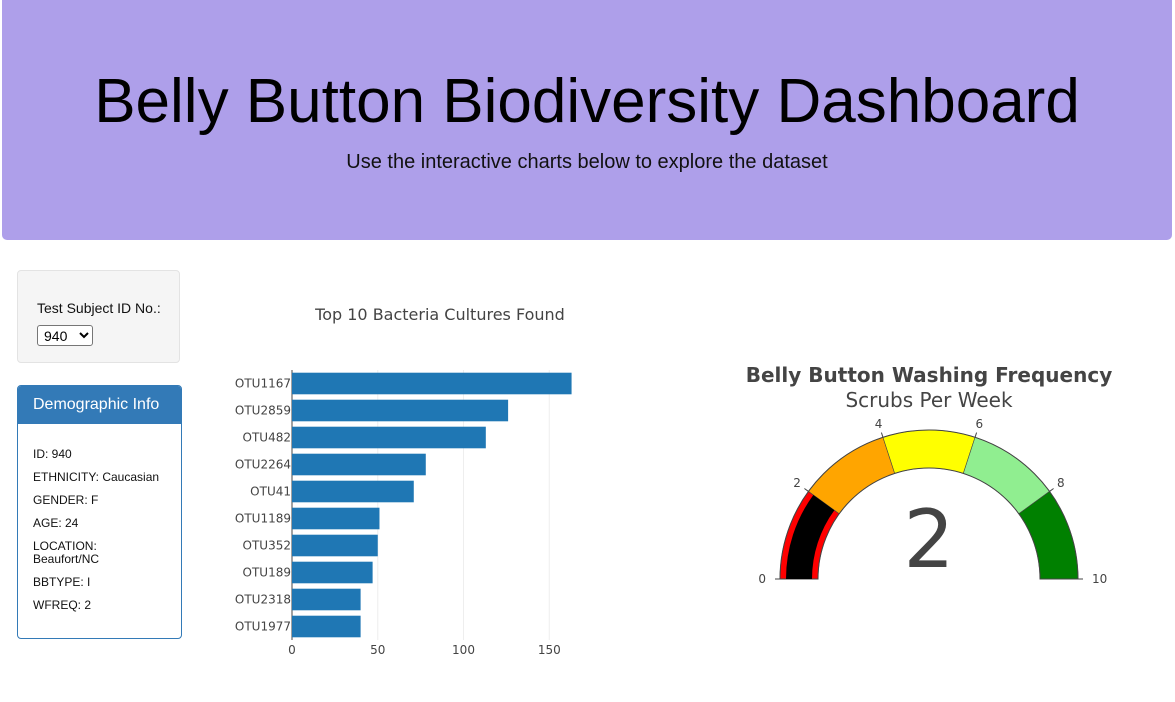 The height and width of the screenshot is (702, 1175). Describe the element at coordinates (263, 519) in the screenshot. I see `y-tick-label: OTU1189` at that location.